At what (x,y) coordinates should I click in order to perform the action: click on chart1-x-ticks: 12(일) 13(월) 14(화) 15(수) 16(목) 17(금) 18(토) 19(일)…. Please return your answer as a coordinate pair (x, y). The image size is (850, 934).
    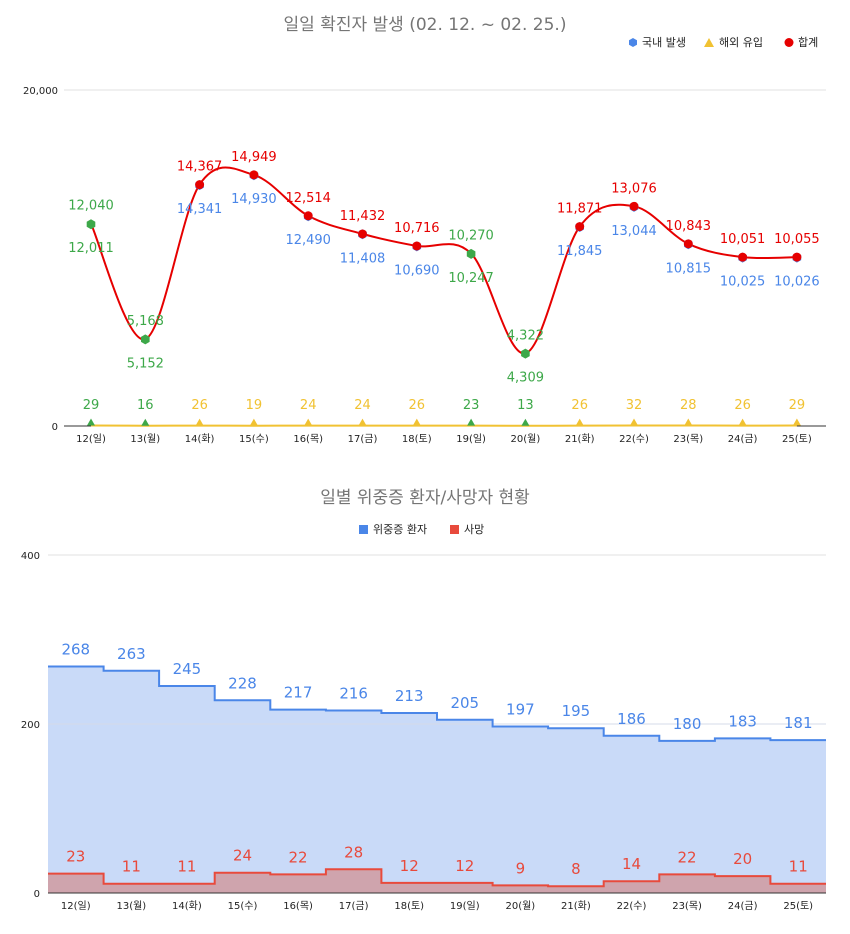
    Looking at the image, I should click on (444, 439).